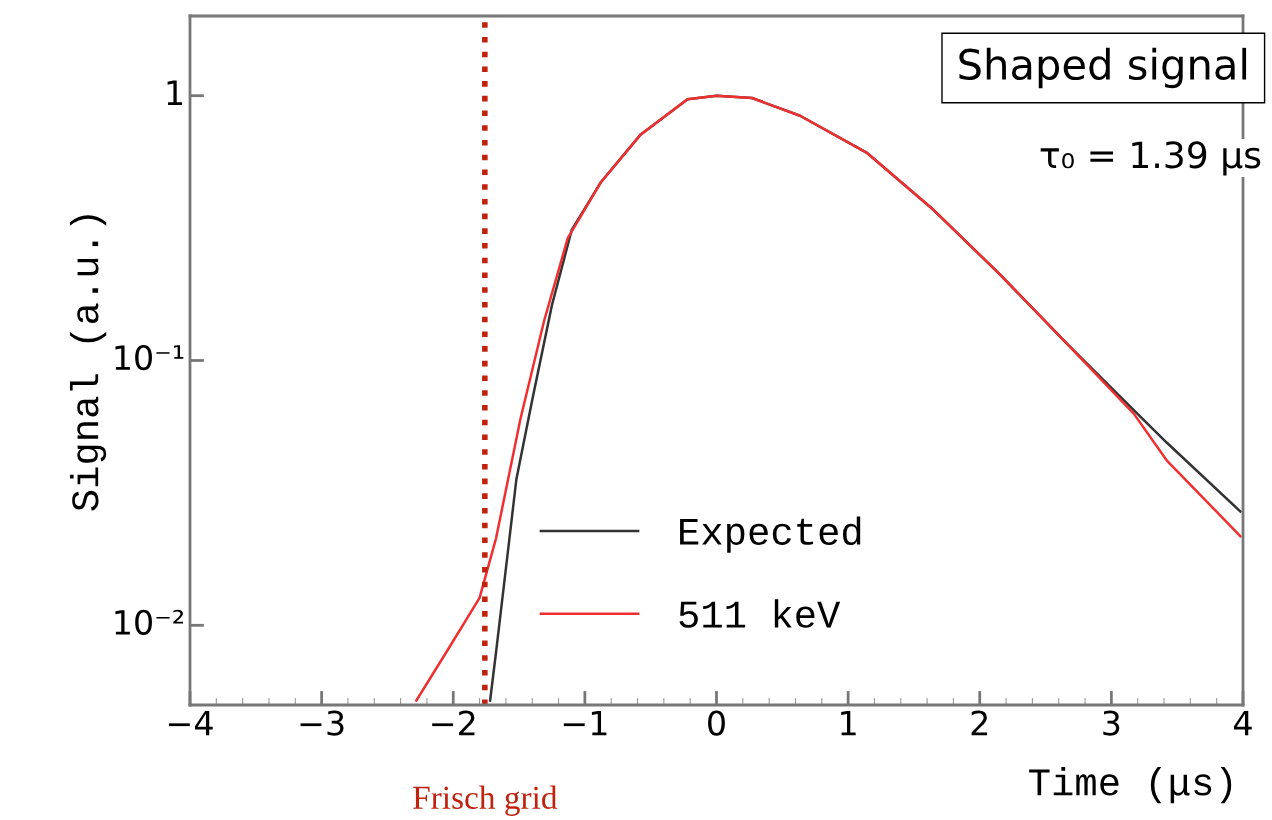  I want to click on x-tick-label: 4, so click(1243, 723).